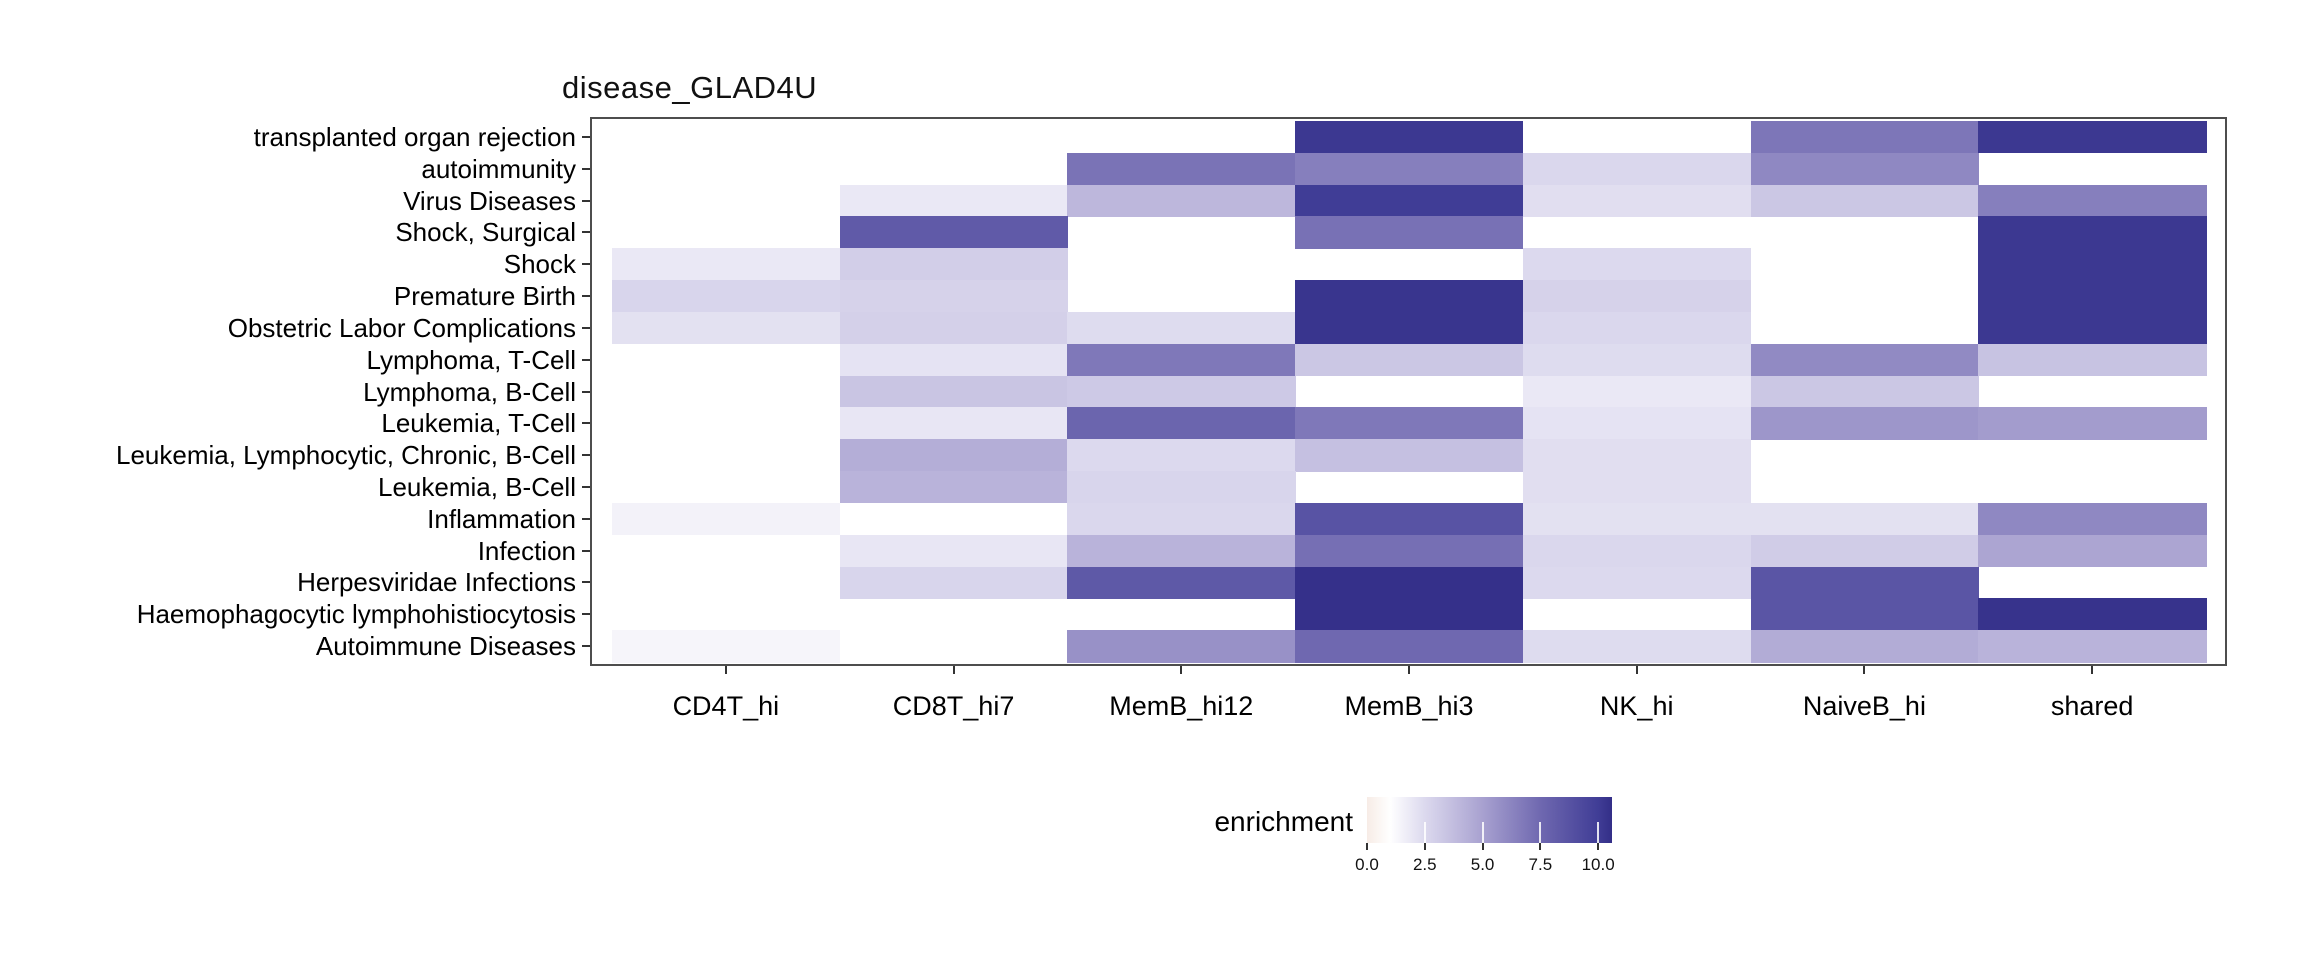 This screenshot has height=960, width=2304. Describe the element at coordinates (1283, 821) in the screenshot. I see `legend-title: enrichment` at that location.